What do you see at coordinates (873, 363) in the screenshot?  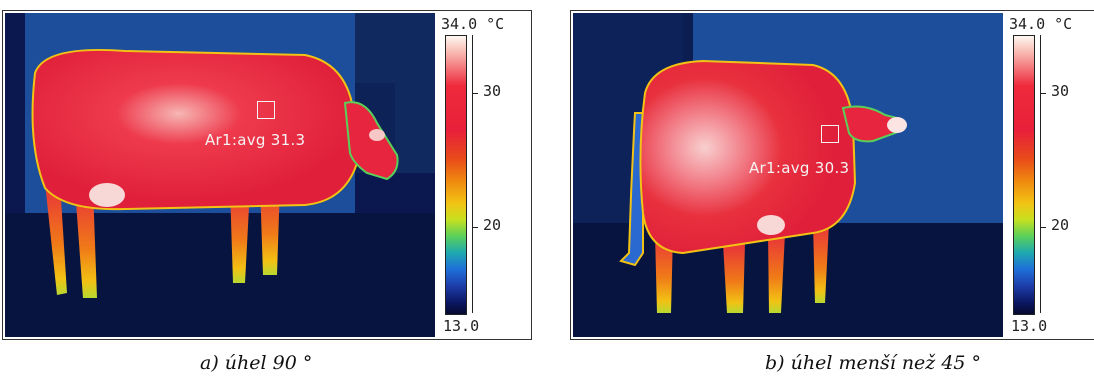 I see `caption-b: b) úhel menší než 45 °` at bounding box center [873, 363].